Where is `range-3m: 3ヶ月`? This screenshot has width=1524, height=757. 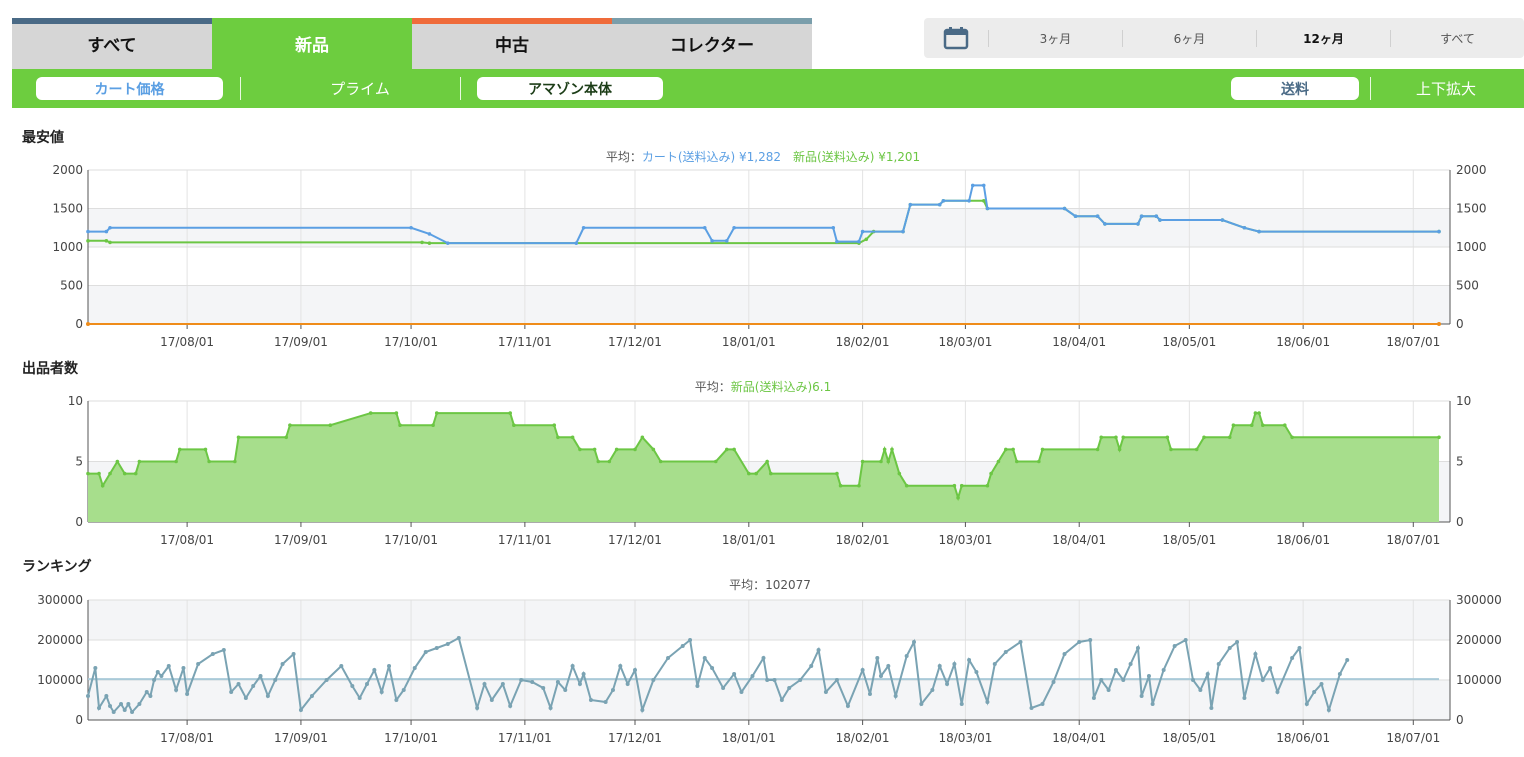
range-3m: 3ヶ月 is located at coordinates (1055, 38).